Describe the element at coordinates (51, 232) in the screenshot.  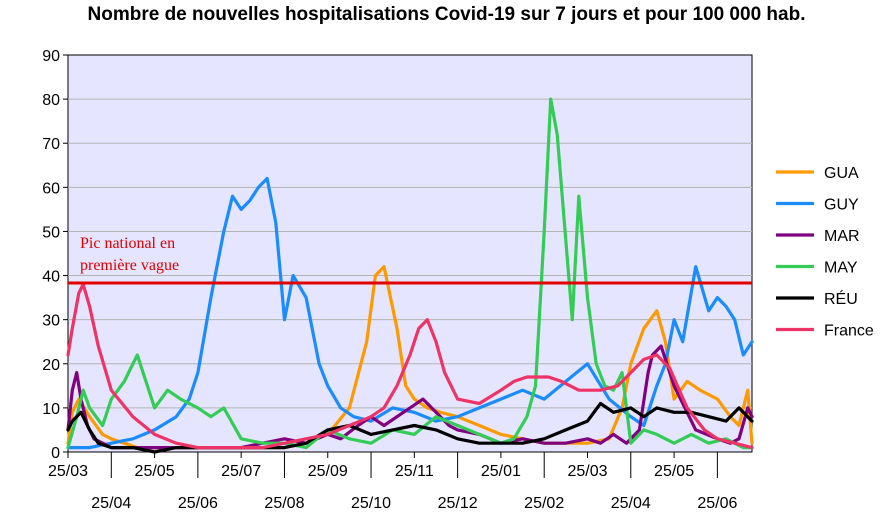
I see `y-tick-label: 50` at that location.